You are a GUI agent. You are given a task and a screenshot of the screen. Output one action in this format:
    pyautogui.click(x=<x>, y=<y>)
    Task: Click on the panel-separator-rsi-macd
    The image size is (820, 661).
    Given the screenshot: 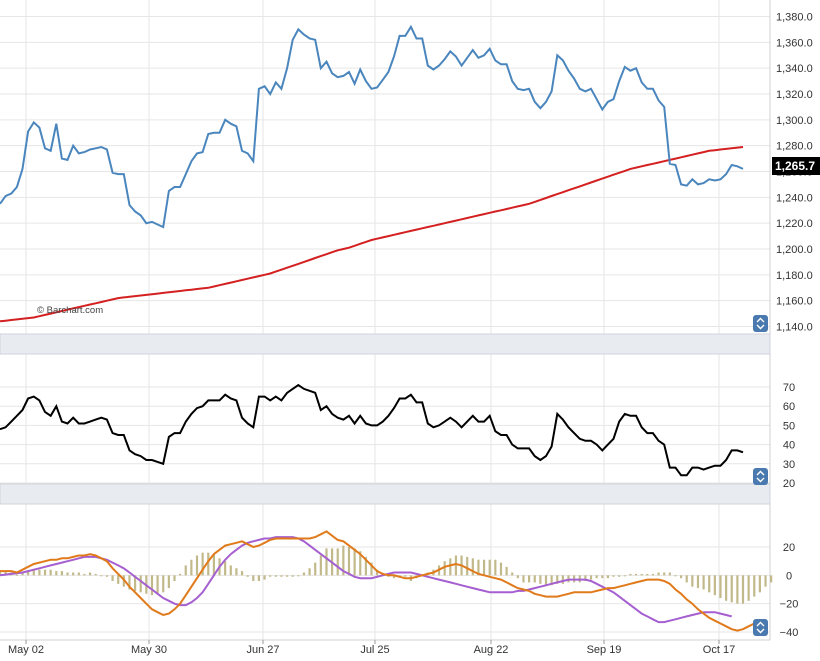 What is the action you would take?
    pyautogui.click(x=385, y=494)
    